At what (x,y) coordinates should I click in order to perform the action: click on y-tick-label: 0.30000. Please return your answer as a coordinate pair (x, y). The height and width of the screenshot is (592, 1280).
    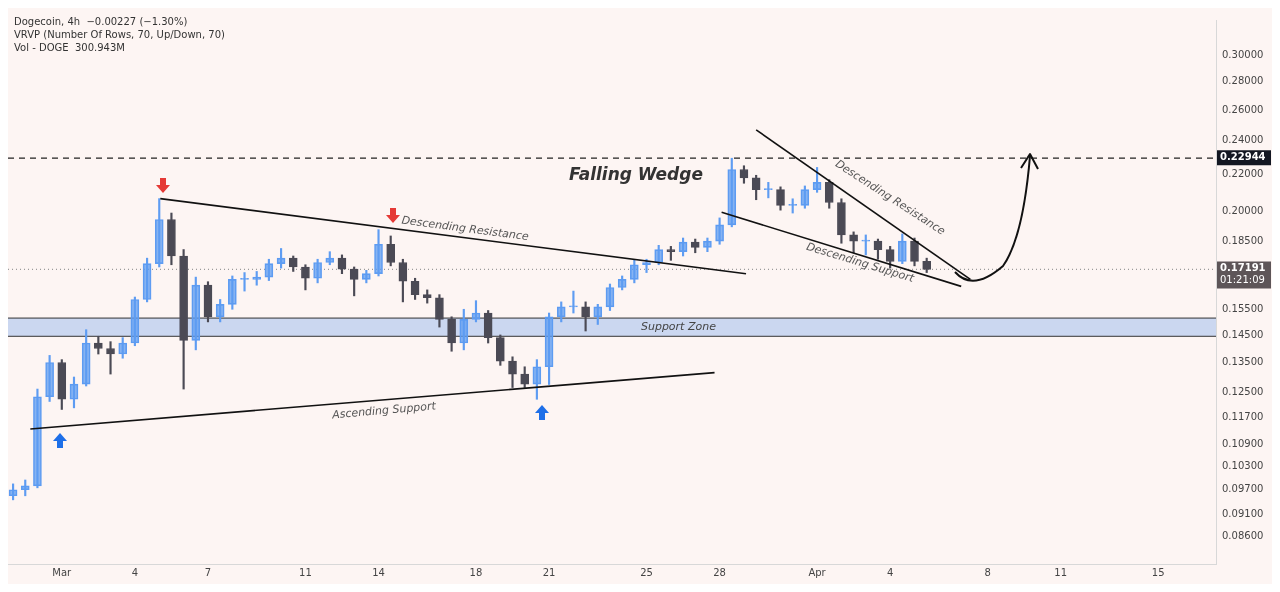
    Looking at the image, I should click on (1243, 54).